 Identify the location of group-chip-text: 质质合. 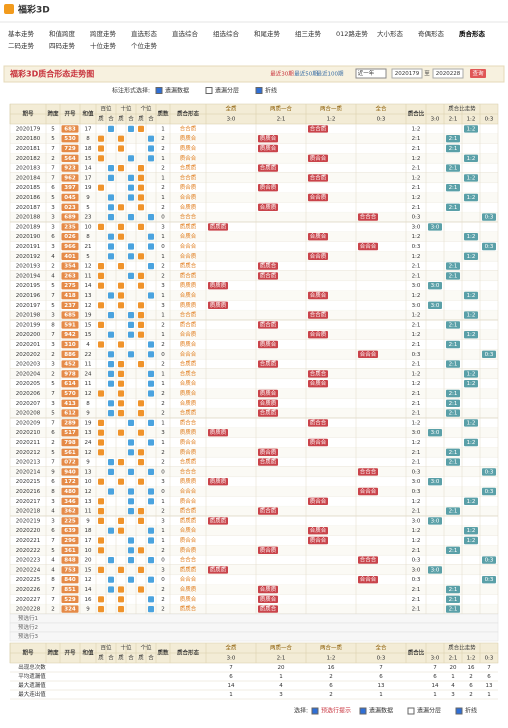
(268, 599).